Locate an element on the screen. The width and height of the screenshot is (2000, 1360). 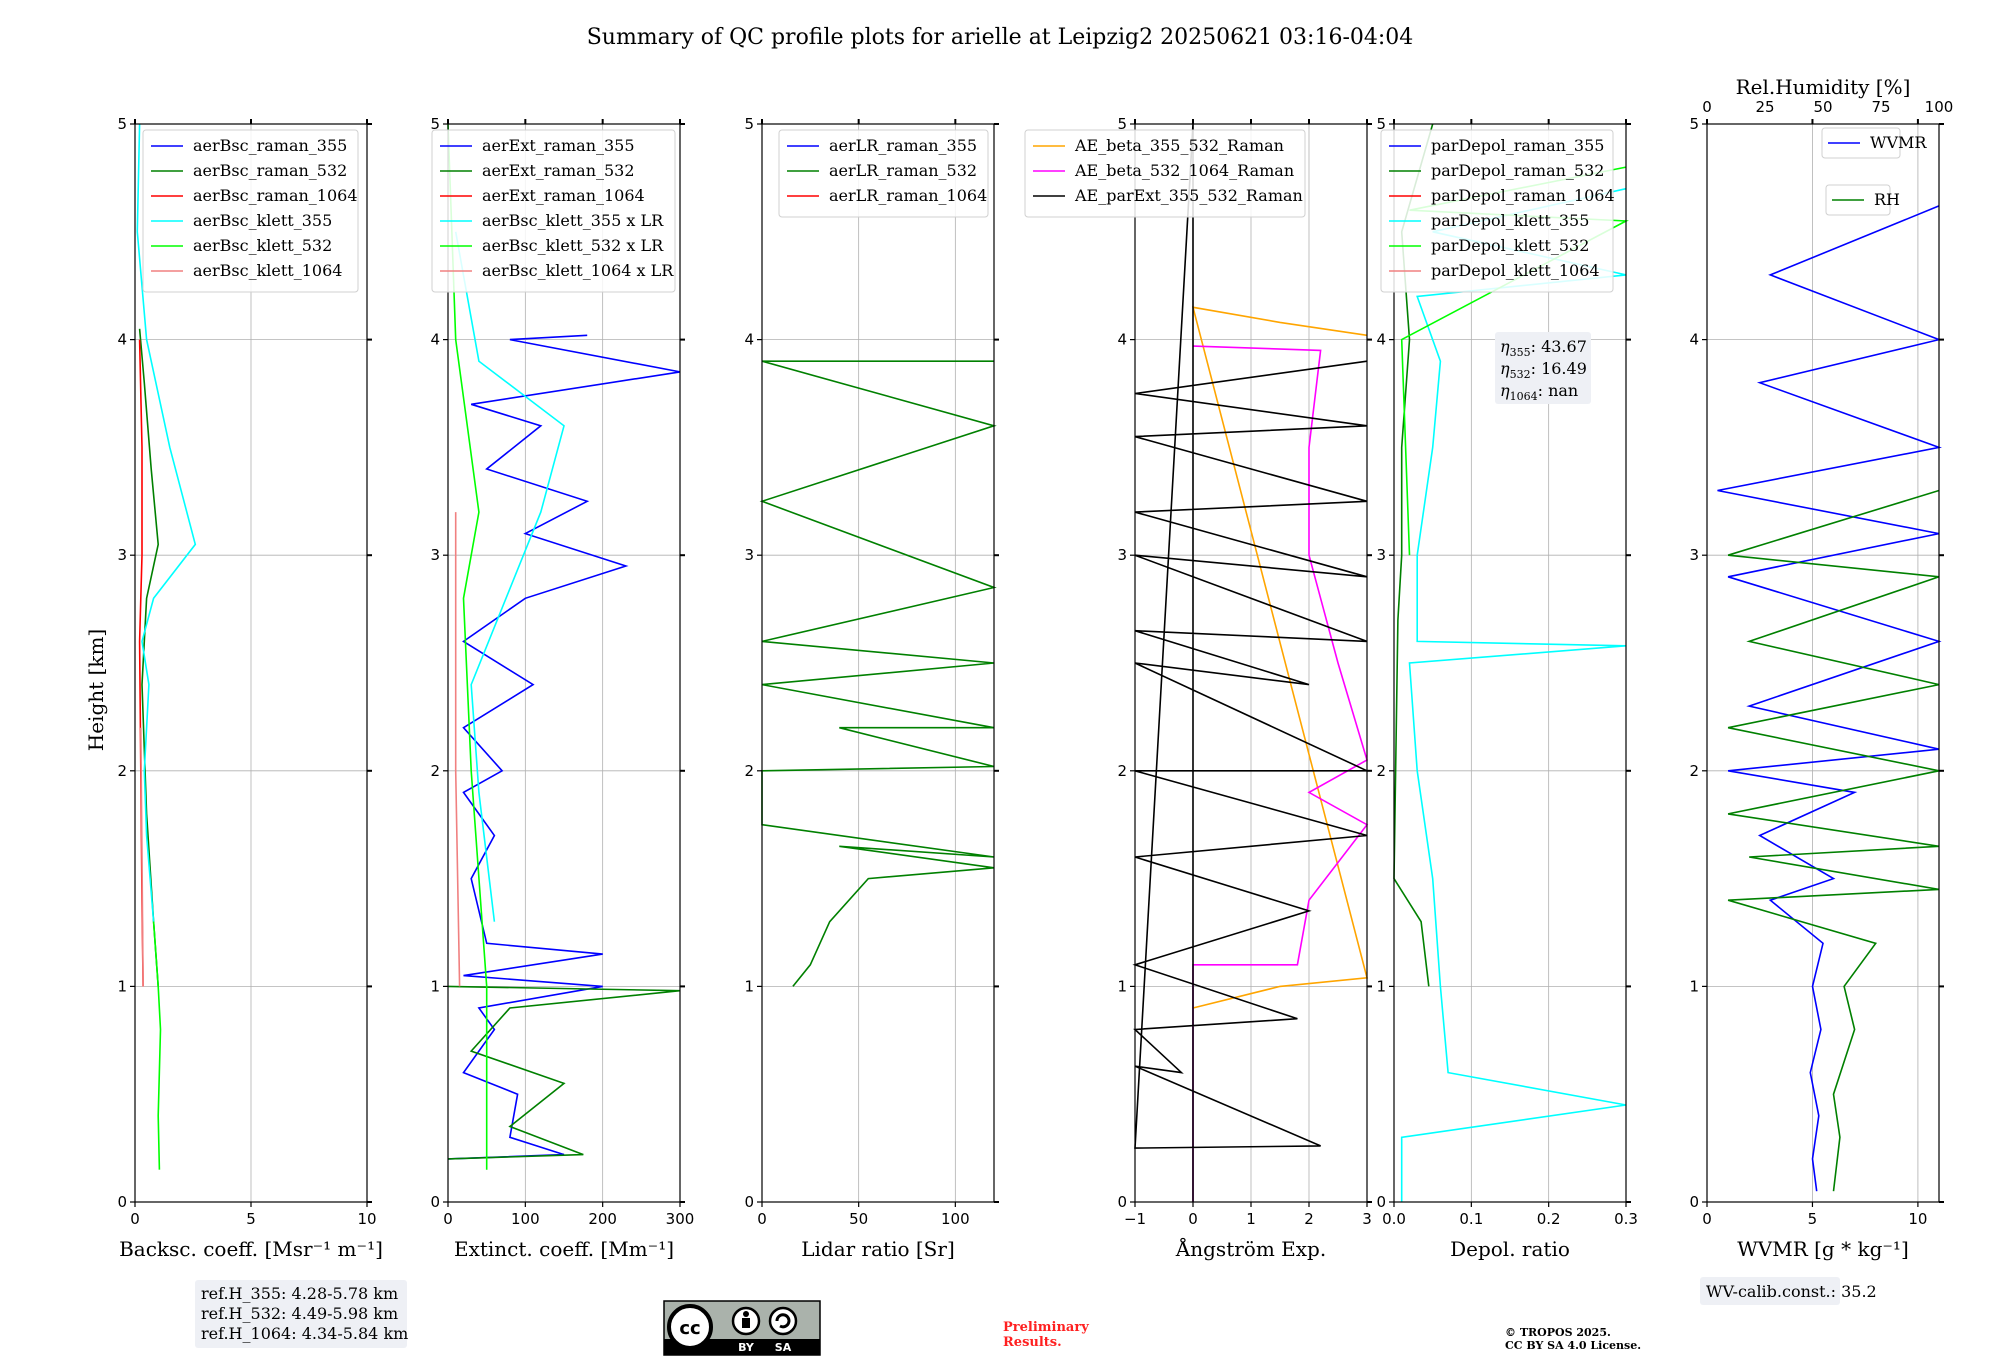
series-line-aerBsc_klett_532 x LR is located at coordinates (467, 646).